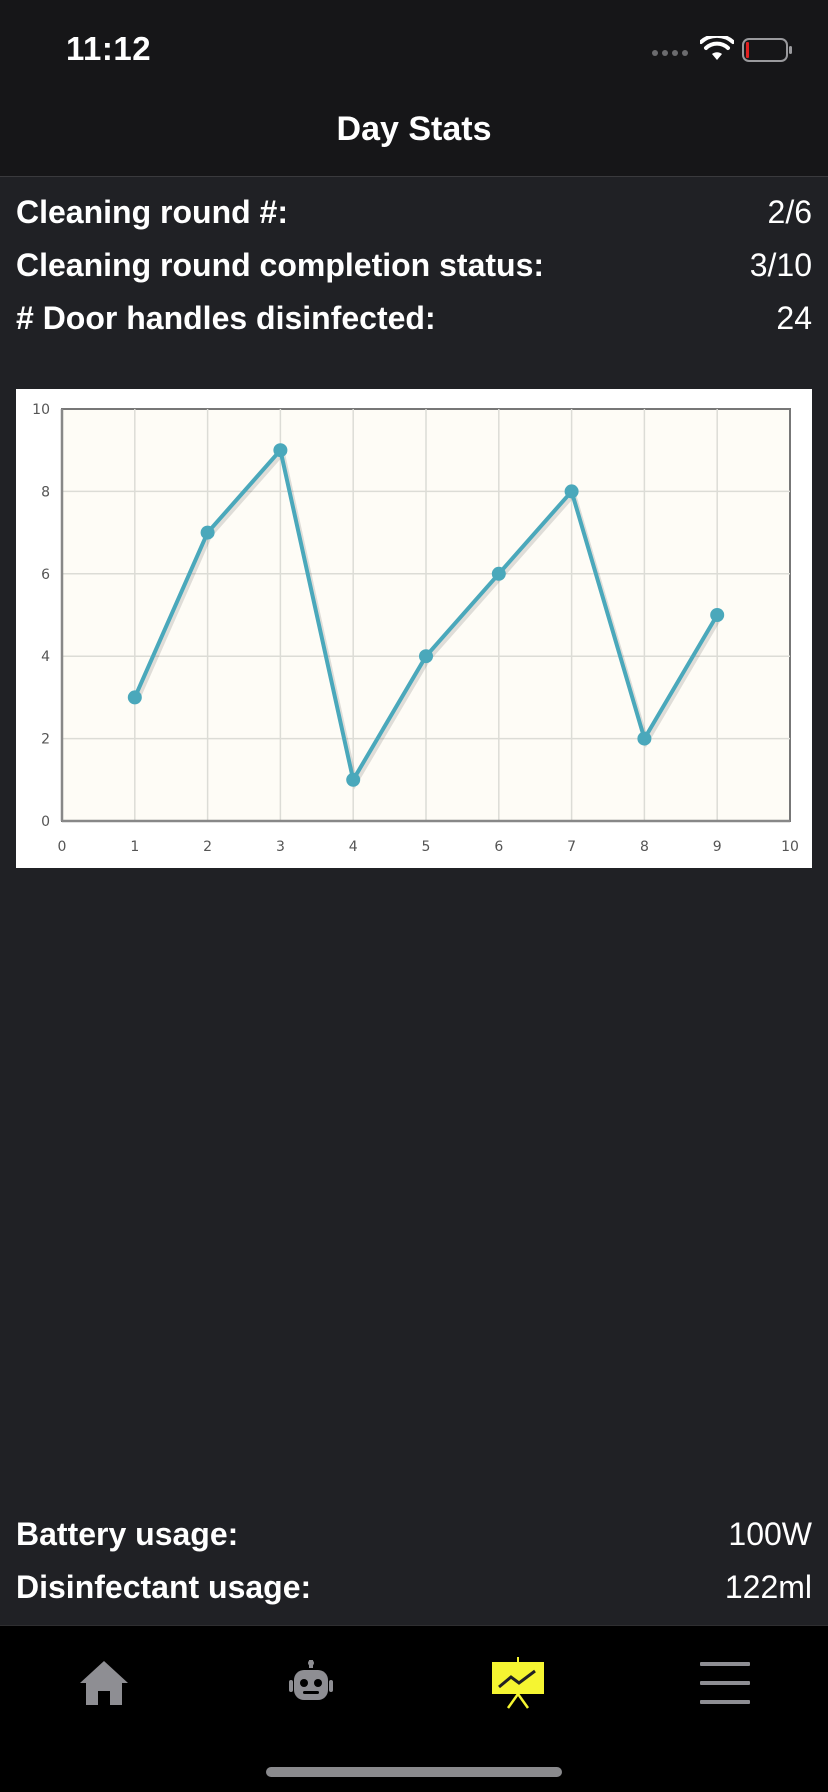 This screenshot has height=1792, width=828. I want to click on stat-value: 2/6, so click(789, 211).